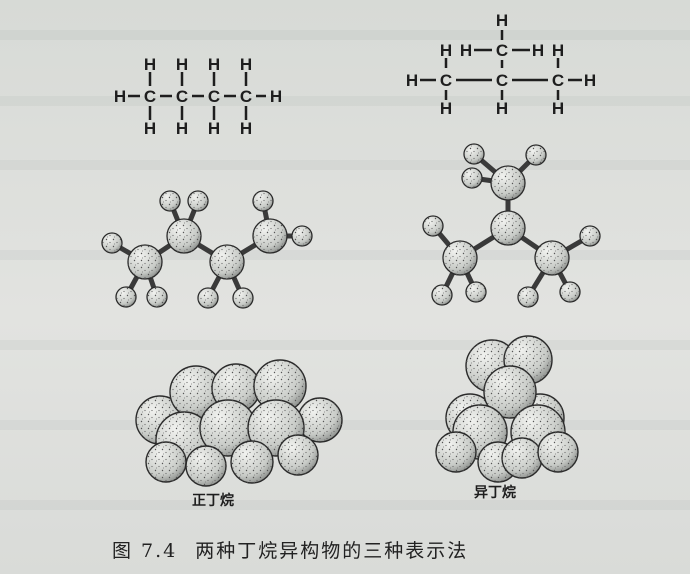 This screenshot has width=690, height=574. I want to click on isobutane-atom-symbols: H H C H H H H C C C H H H H, so click(501, 64).